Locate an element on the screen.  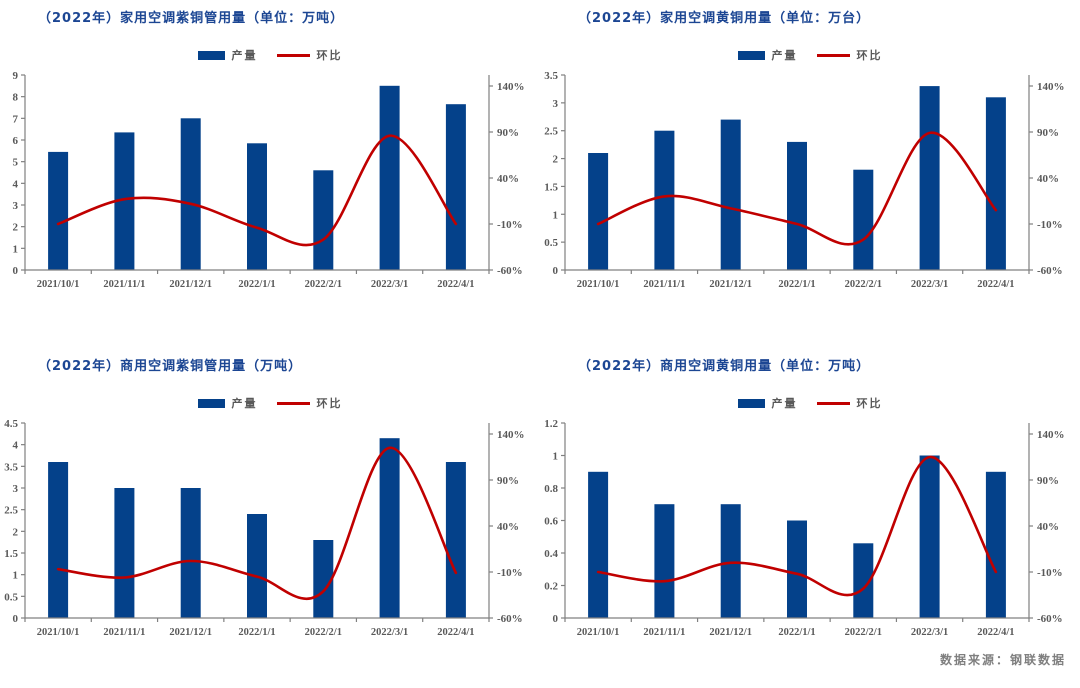
left-axis-labels: 0 0.2 0.4 0.6 0.8 1 1.2 is located at coordinates (554, 521).